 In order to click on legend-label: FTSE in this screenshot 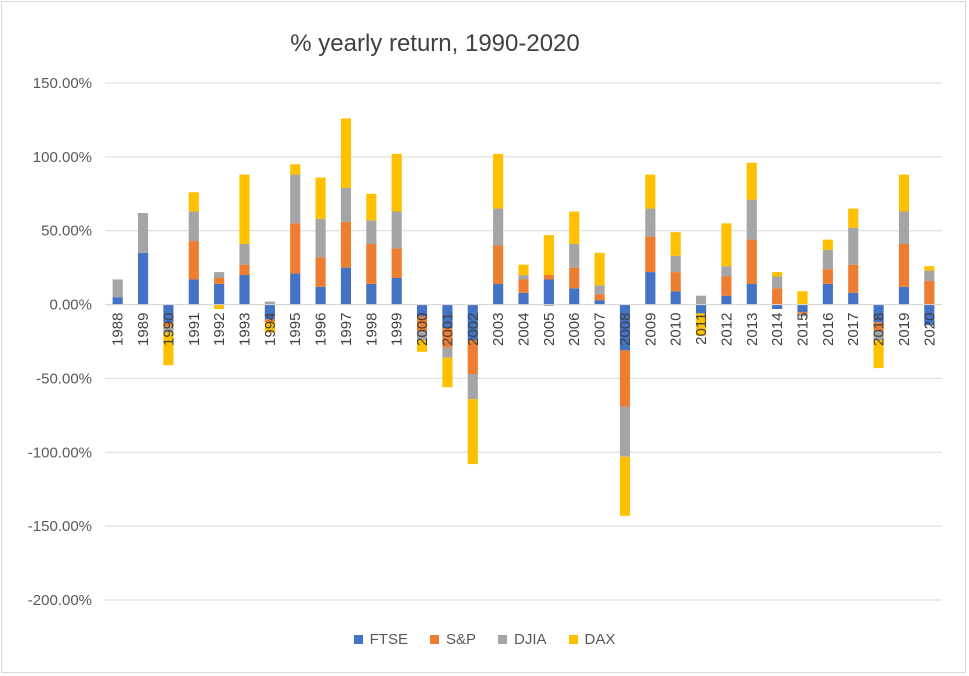, I will do `click(388, 639)`.